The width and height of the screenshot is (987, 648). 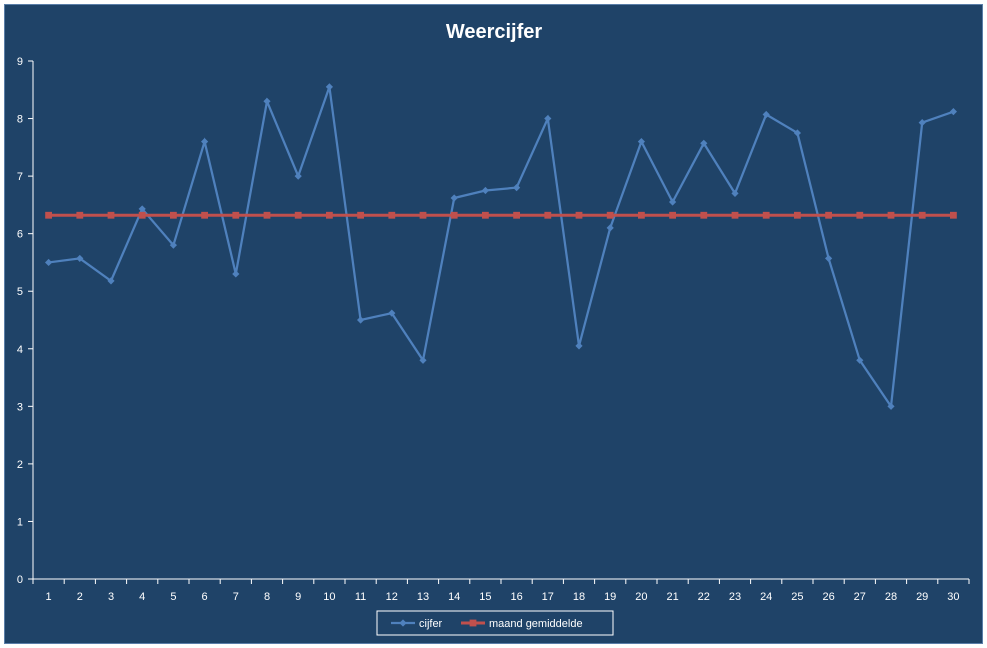 I want to click on x-tick-label: 12, so click(x=392, y=597).